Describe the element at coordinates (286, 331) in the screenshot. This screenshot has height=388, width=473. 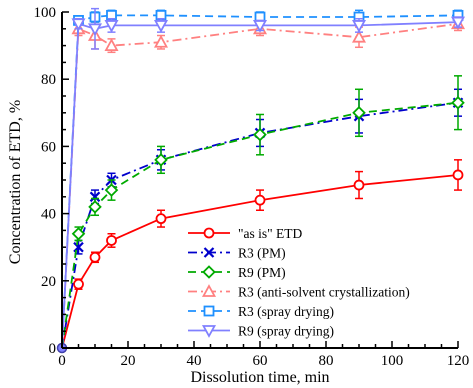
I see `legend-label: R9 (spray drying)` at that location.